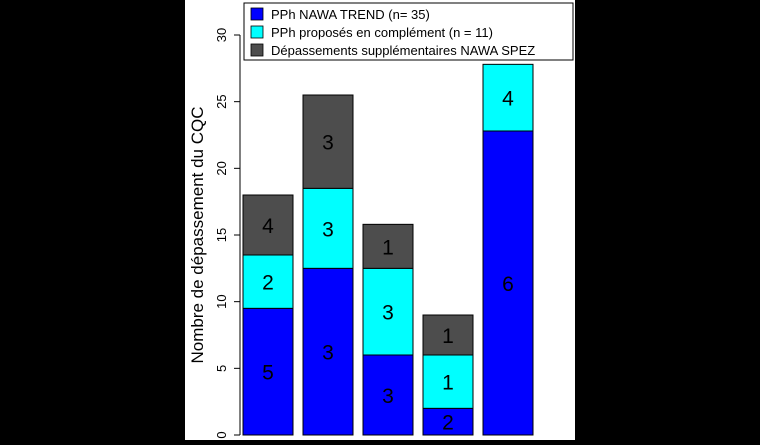 This screenshot has width=760, height=445. Describe the element at coordinates (197, 234) in the screenshot. I see `y-axis-label: Nombre de dépassement du CQC` at that location.